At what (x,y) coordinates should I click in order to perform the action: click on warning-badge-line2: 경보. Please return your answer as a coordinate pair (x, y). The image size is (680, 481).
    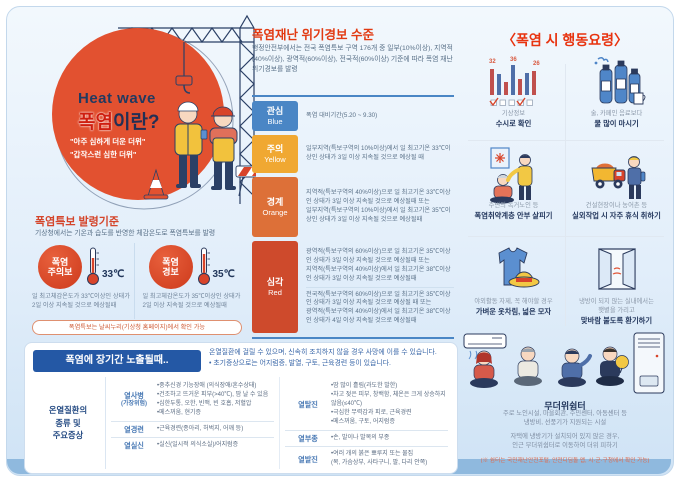
    Looking at the image, I should click on (170, 272).